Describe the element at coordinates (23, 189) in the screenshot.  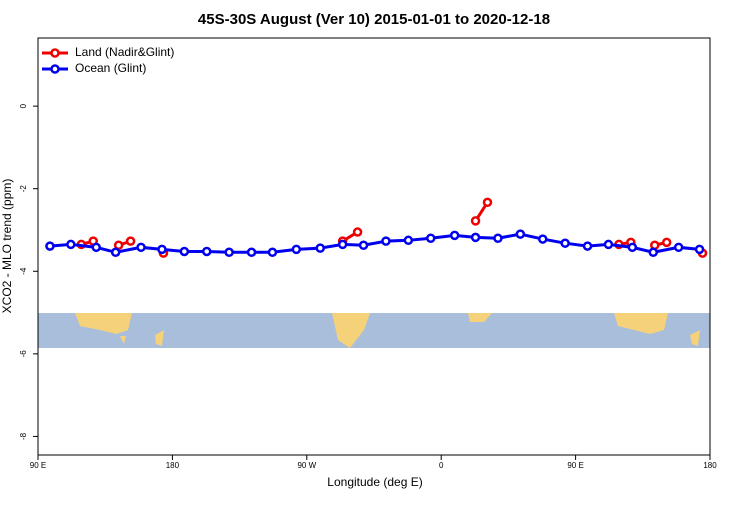
I see `y-tick-label: -2` at that location.